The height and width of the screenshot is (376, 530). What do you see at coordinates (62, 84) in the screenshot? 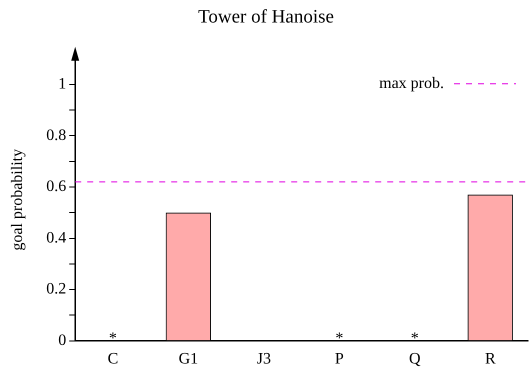
I see `y-tick-label: 1` at bounding box center [62, 84].